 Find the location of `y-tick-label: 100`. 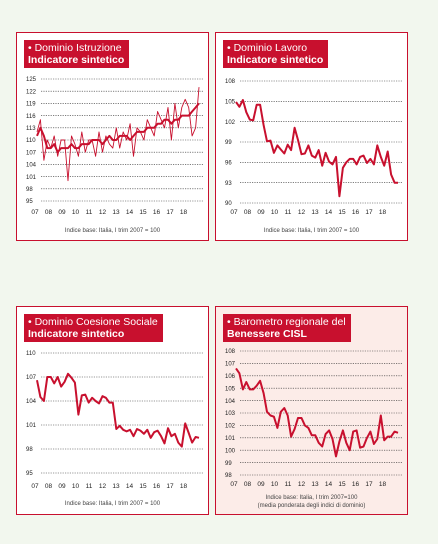

y-tick-label: 100 is located at coordinates (230, 451).